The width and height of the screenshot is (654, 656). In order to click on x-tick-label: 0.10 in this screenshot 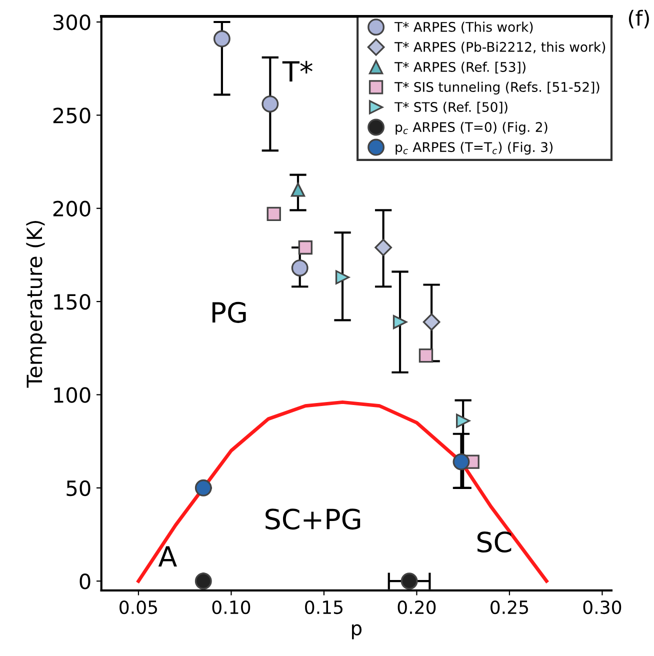, I will do `click(231, 607)`.